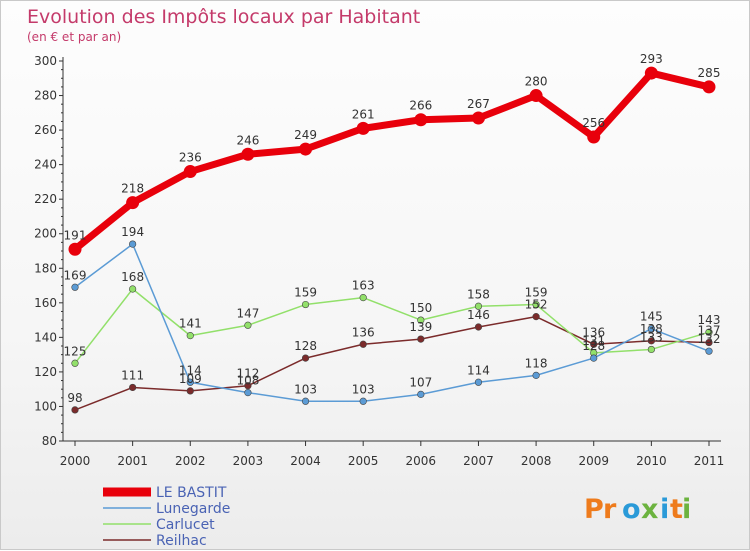 The image size is (750, 551). I want to click on legend-label: Lunegarde, so click(193, 509).